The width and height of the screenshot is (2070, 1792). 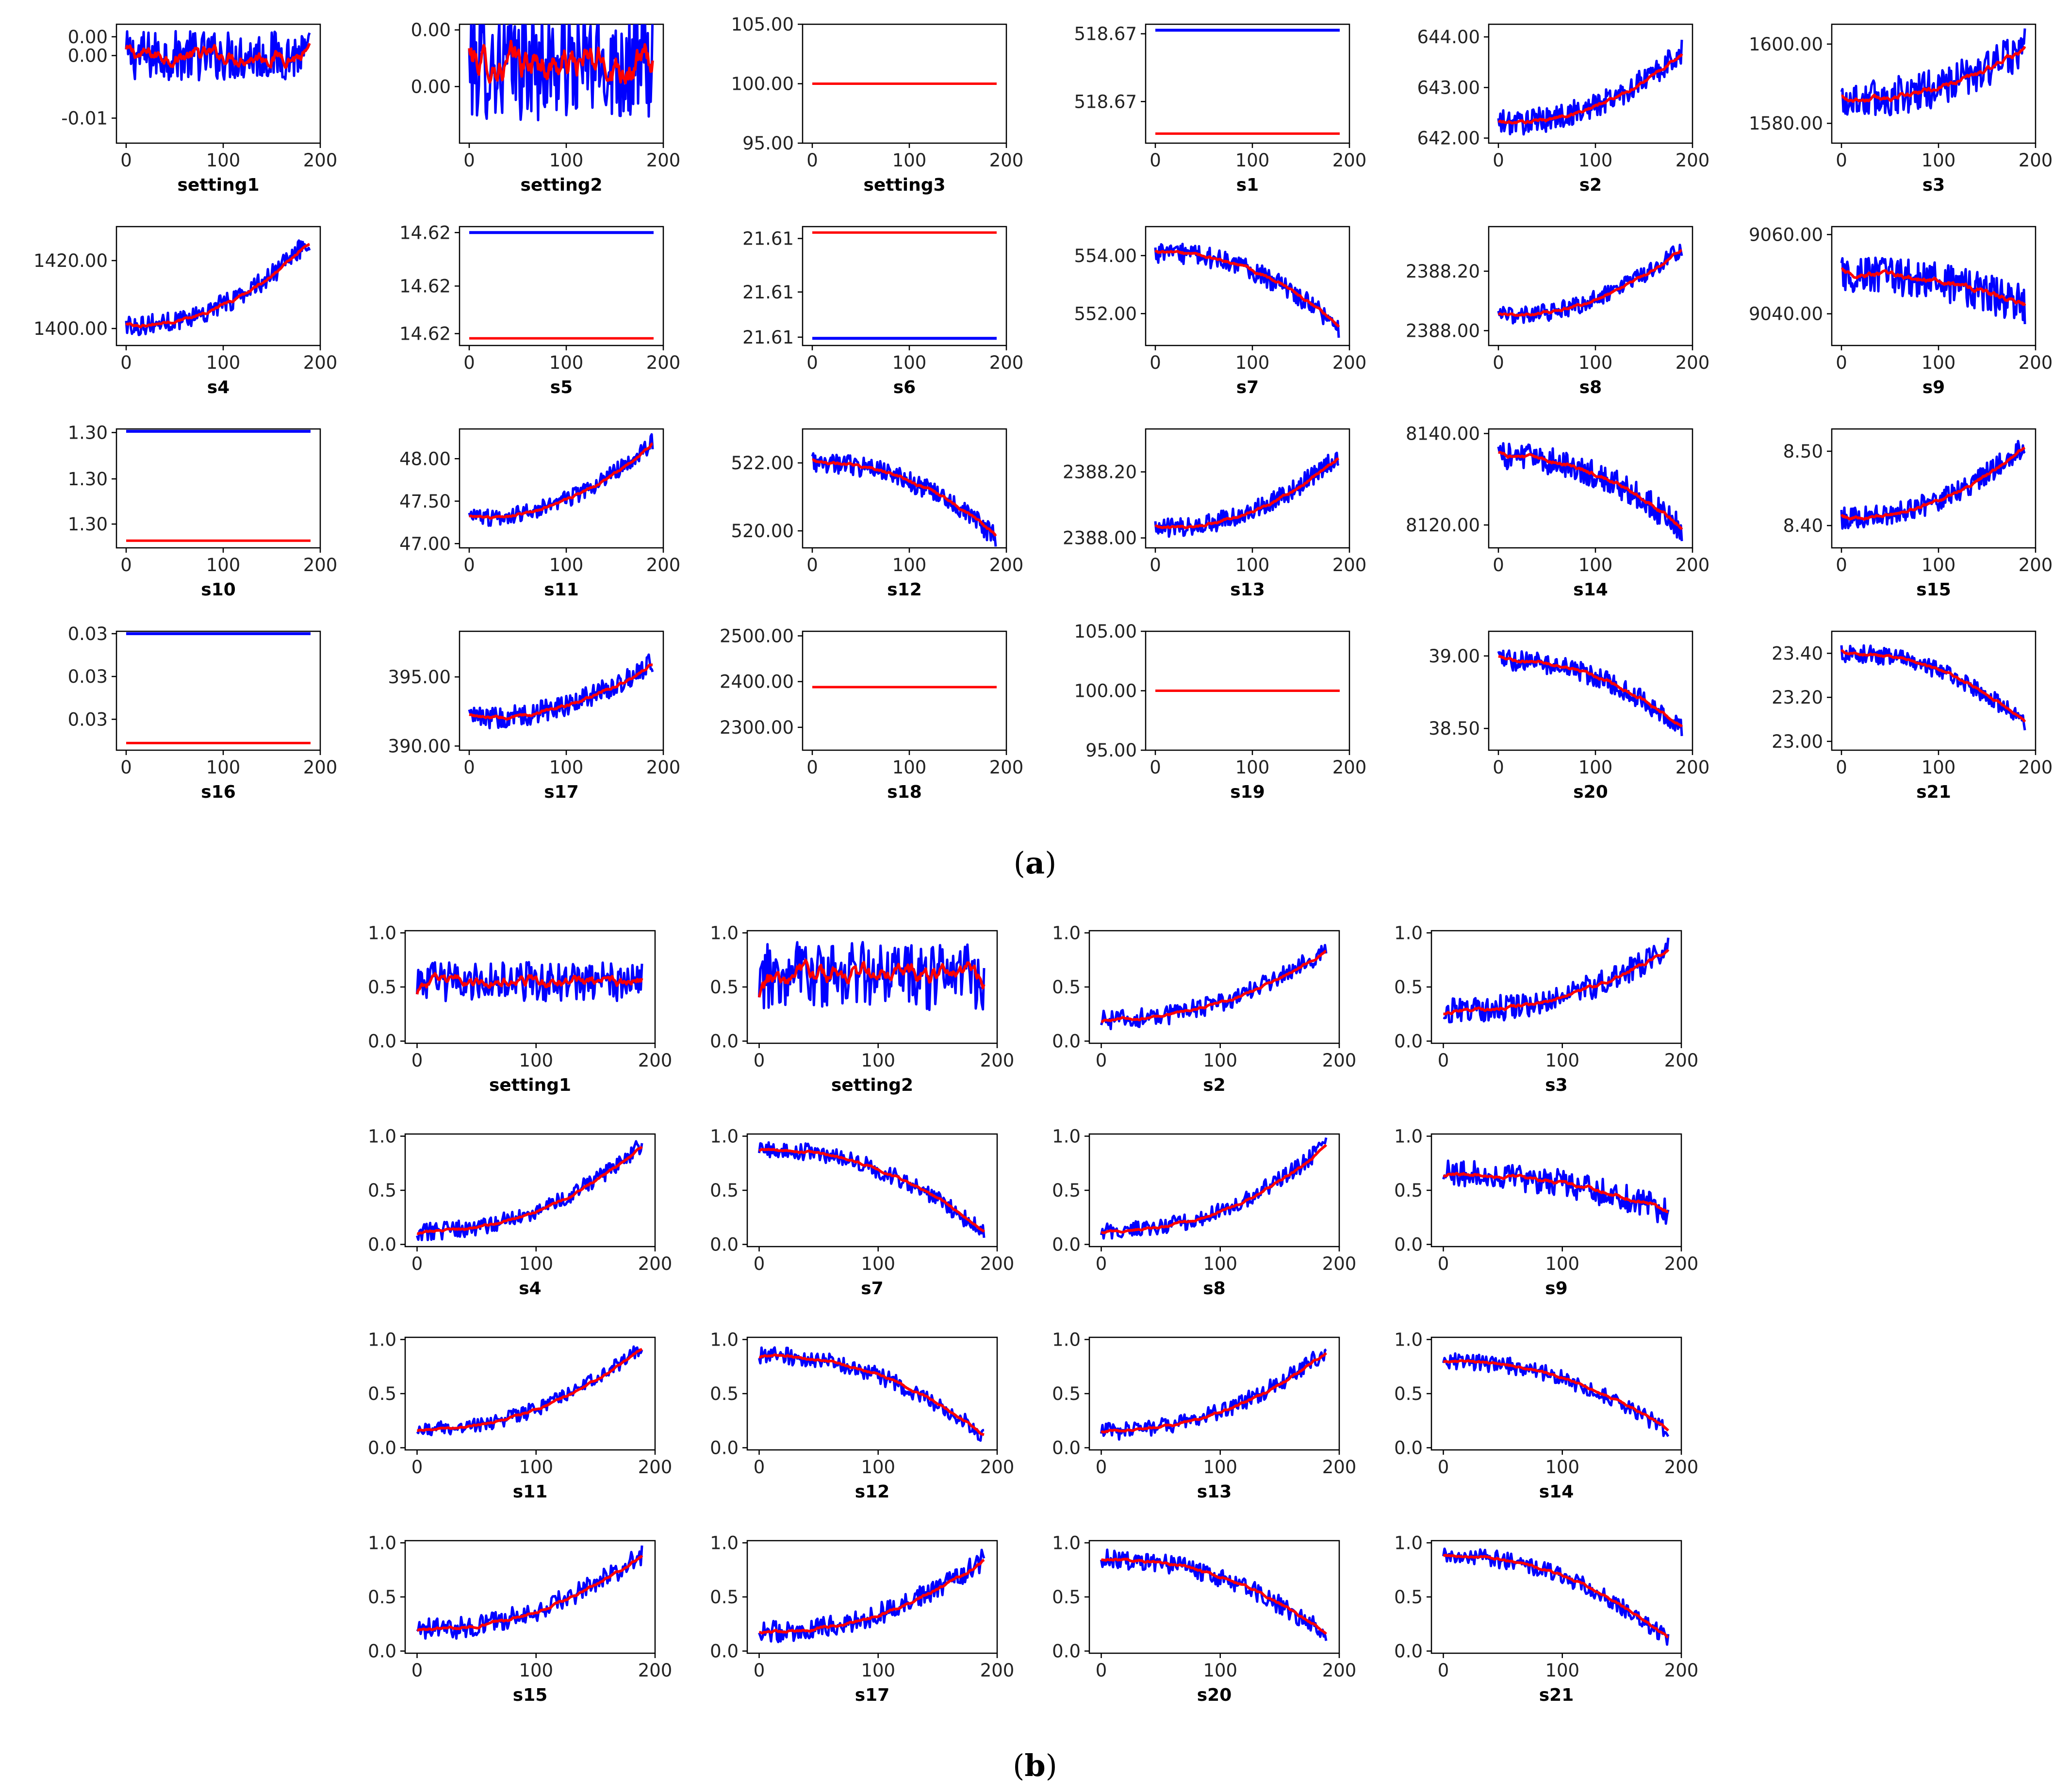 What do you see at coordinates (1214, 1085) in the screenshot?
I see `subplot-title: s2` at bounding box center [1214, 1085].